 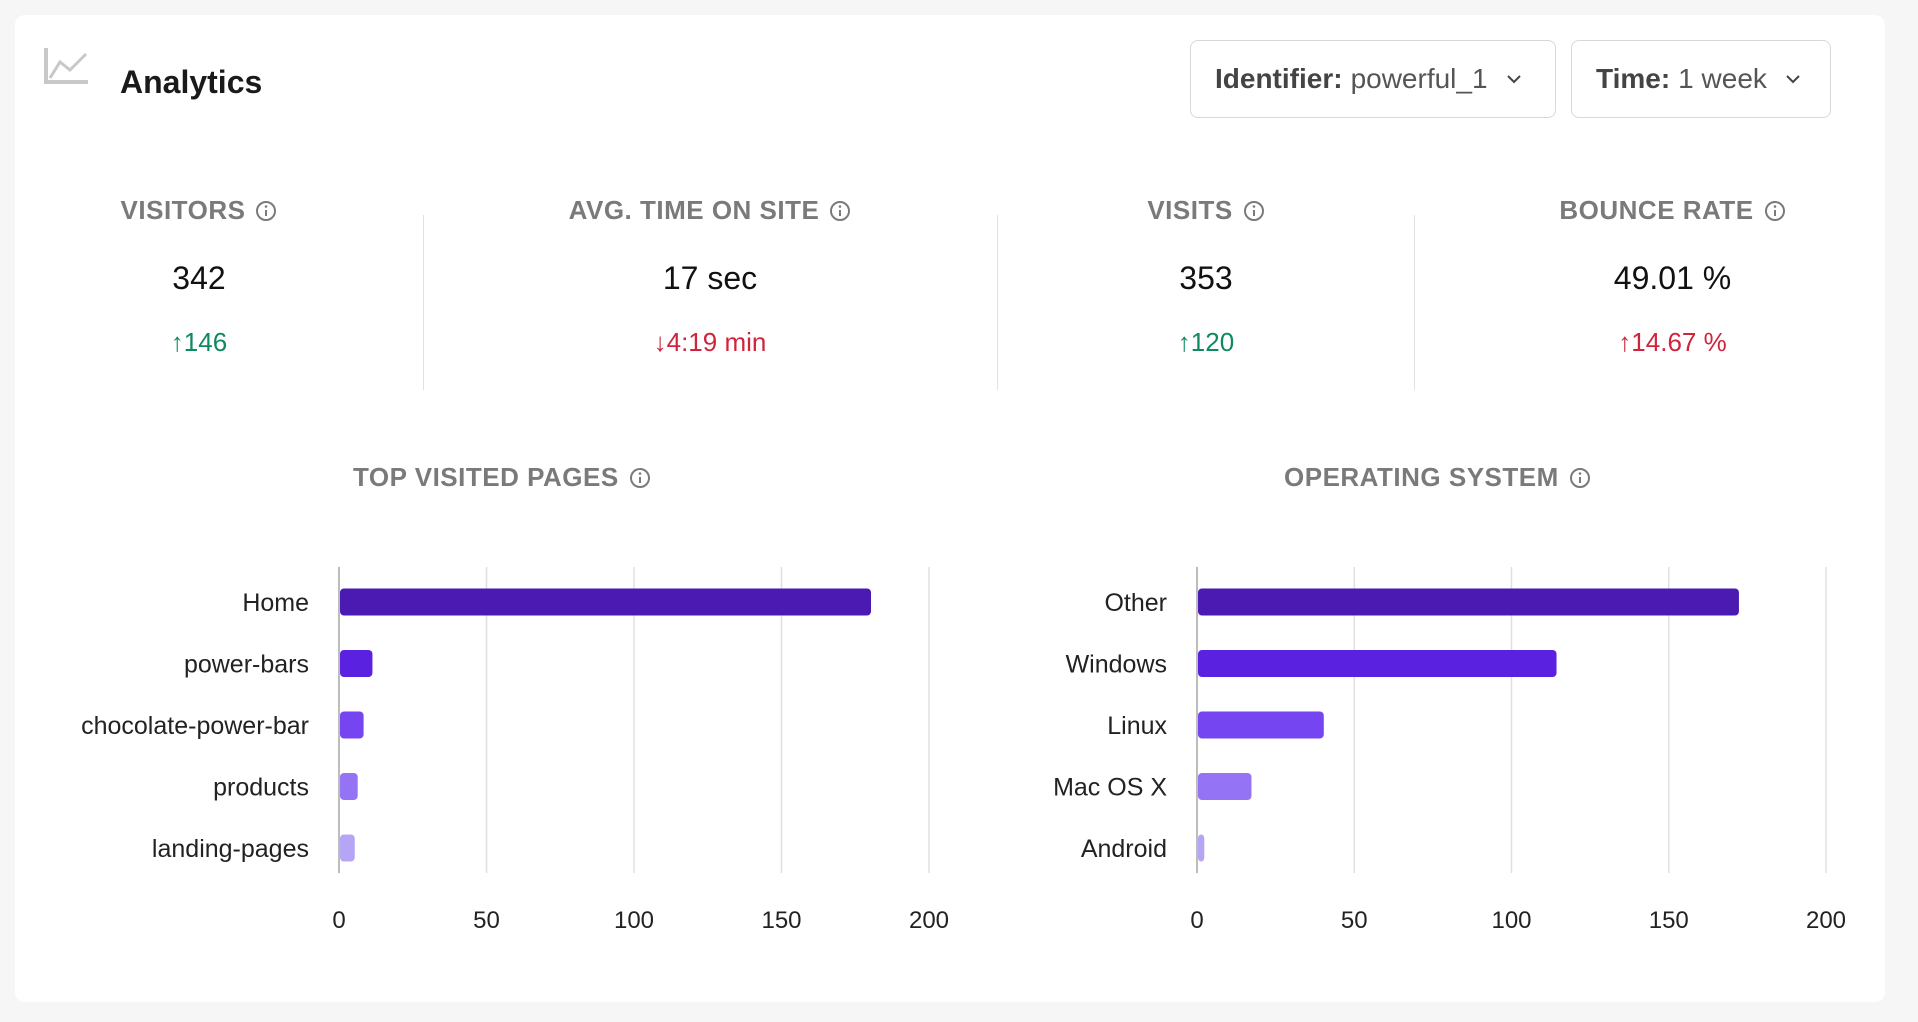 What do you see at coordinates (230, 849) in the screenshot?
I see `category-label: landing-pages` at bounding box center [230, 849].